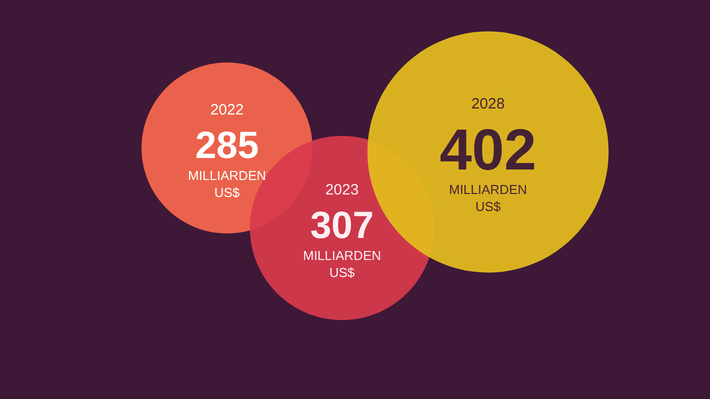  What do you see at coordinates (342, 226) in the screenshot?
I see `data-label: 307` at bounding box center [342, 226].